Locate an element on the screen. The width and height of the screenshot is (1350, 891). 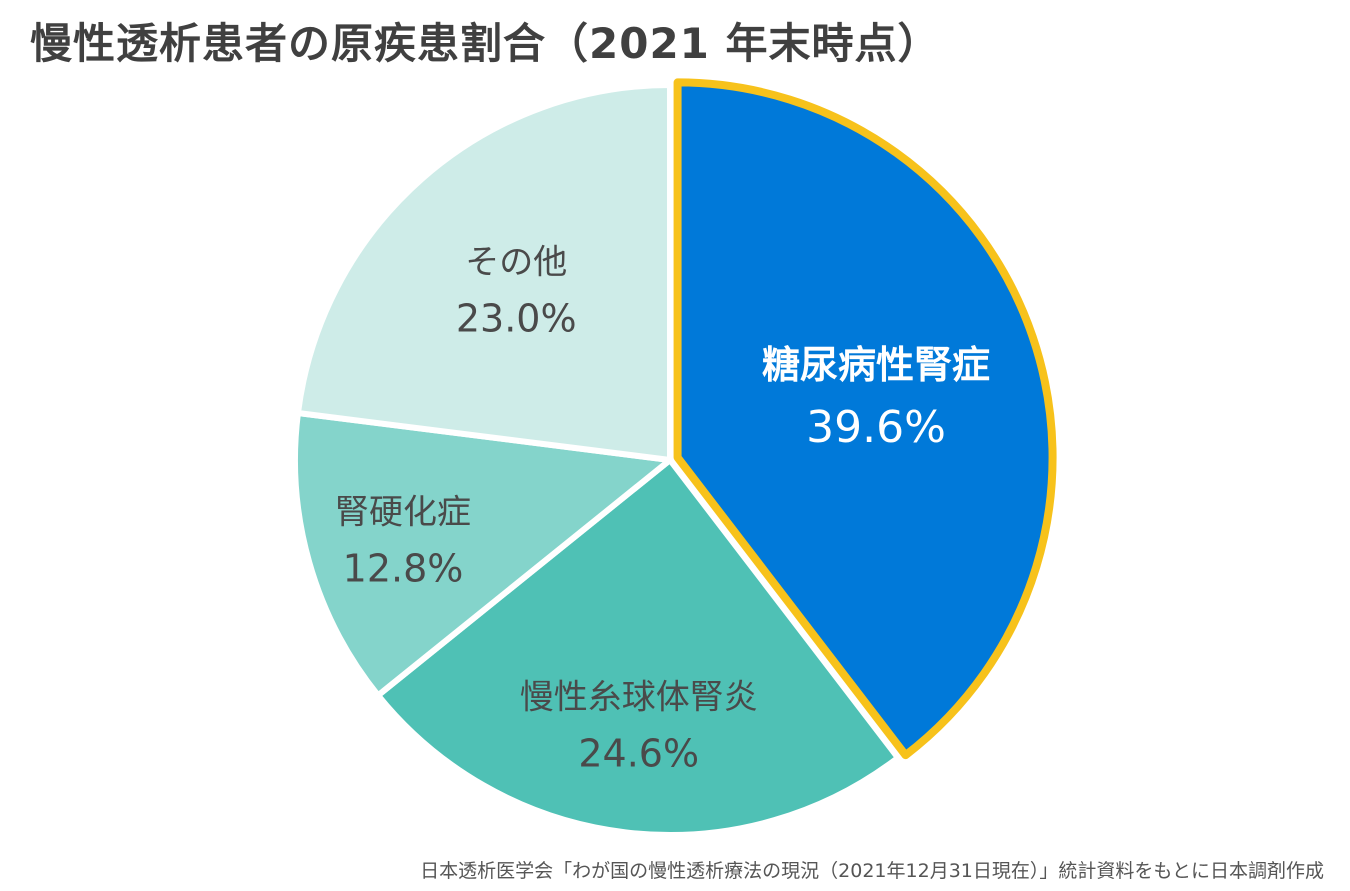
slice-label-0: 糖尿病性腎症 is located at coordinates (876, 365).